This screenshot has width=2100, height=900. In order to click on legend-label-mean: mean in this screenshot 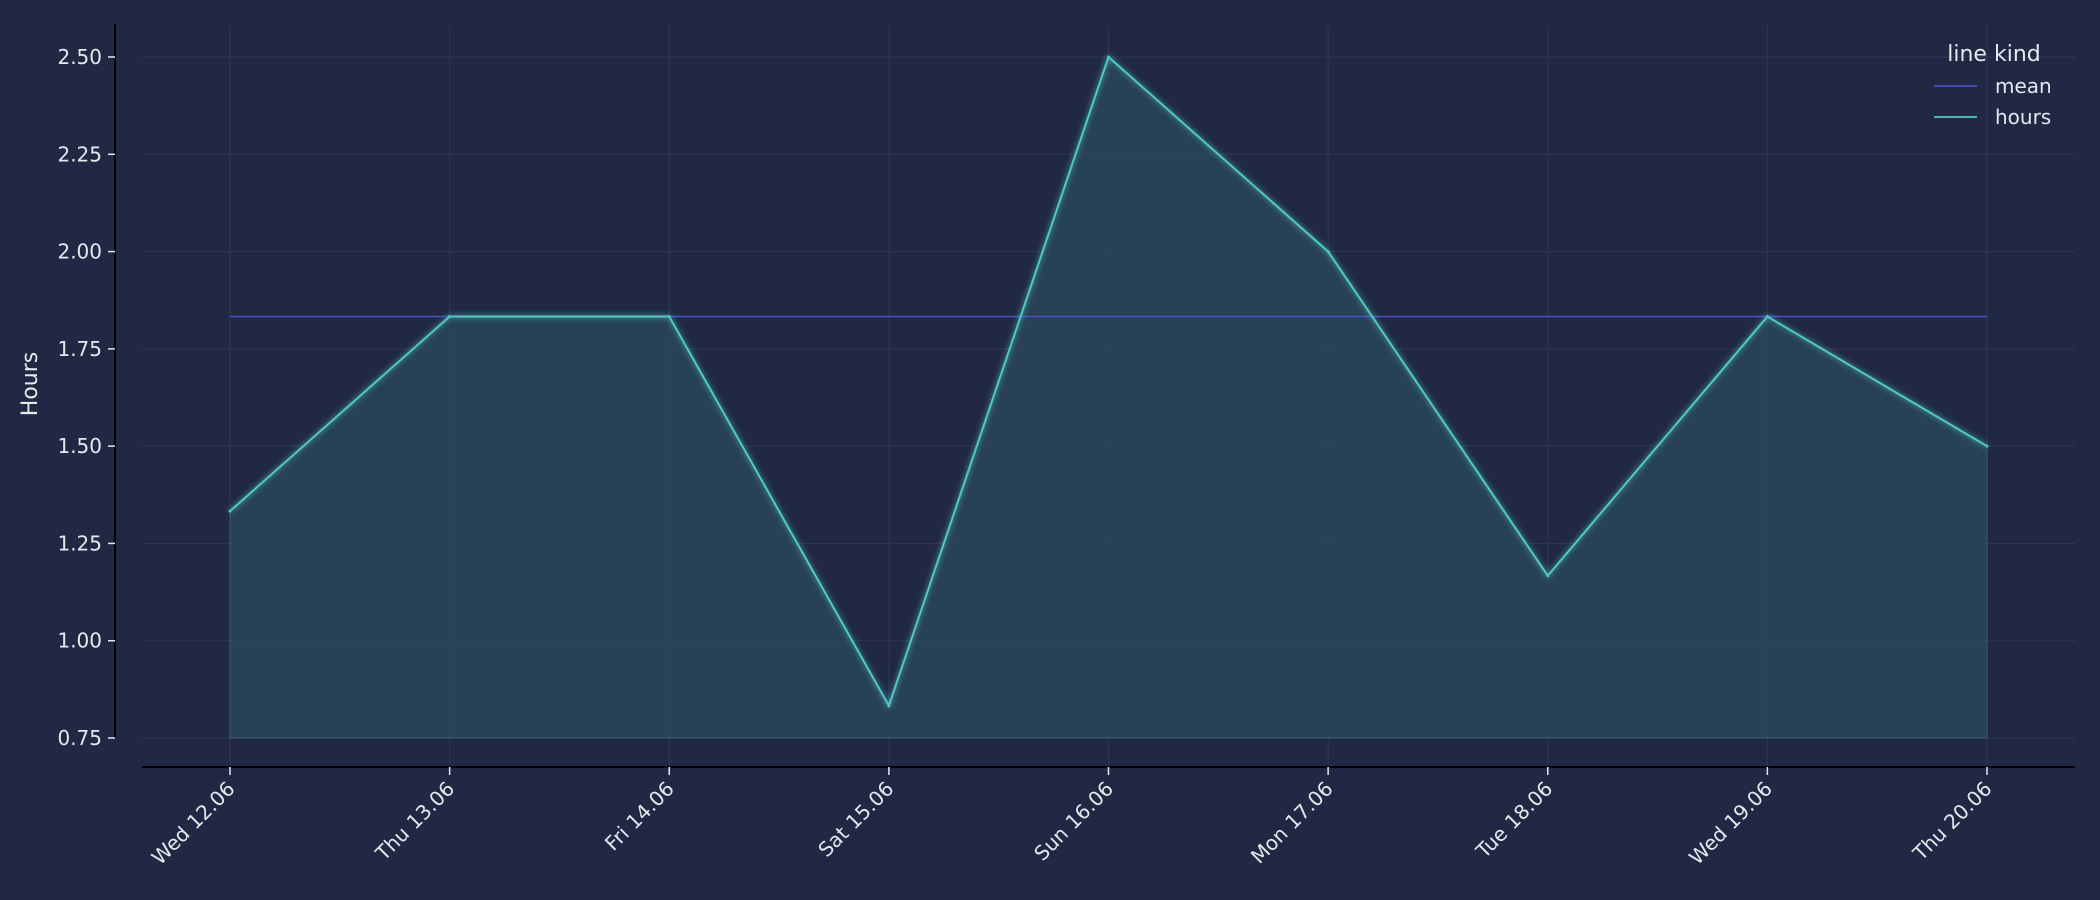, I will do `click(2023, 86)`.